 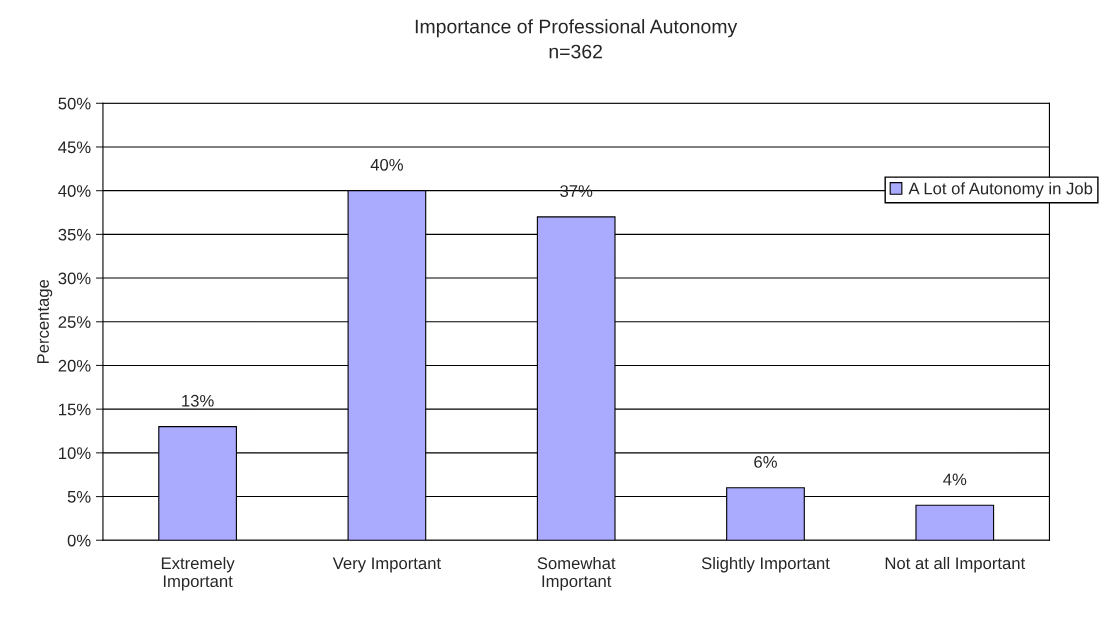 What do you see at coordinates (1000, 190) in the screenshot?
I see `legend-label: A Lot of Autonomy in Job` at bounding box center [1000, 190].